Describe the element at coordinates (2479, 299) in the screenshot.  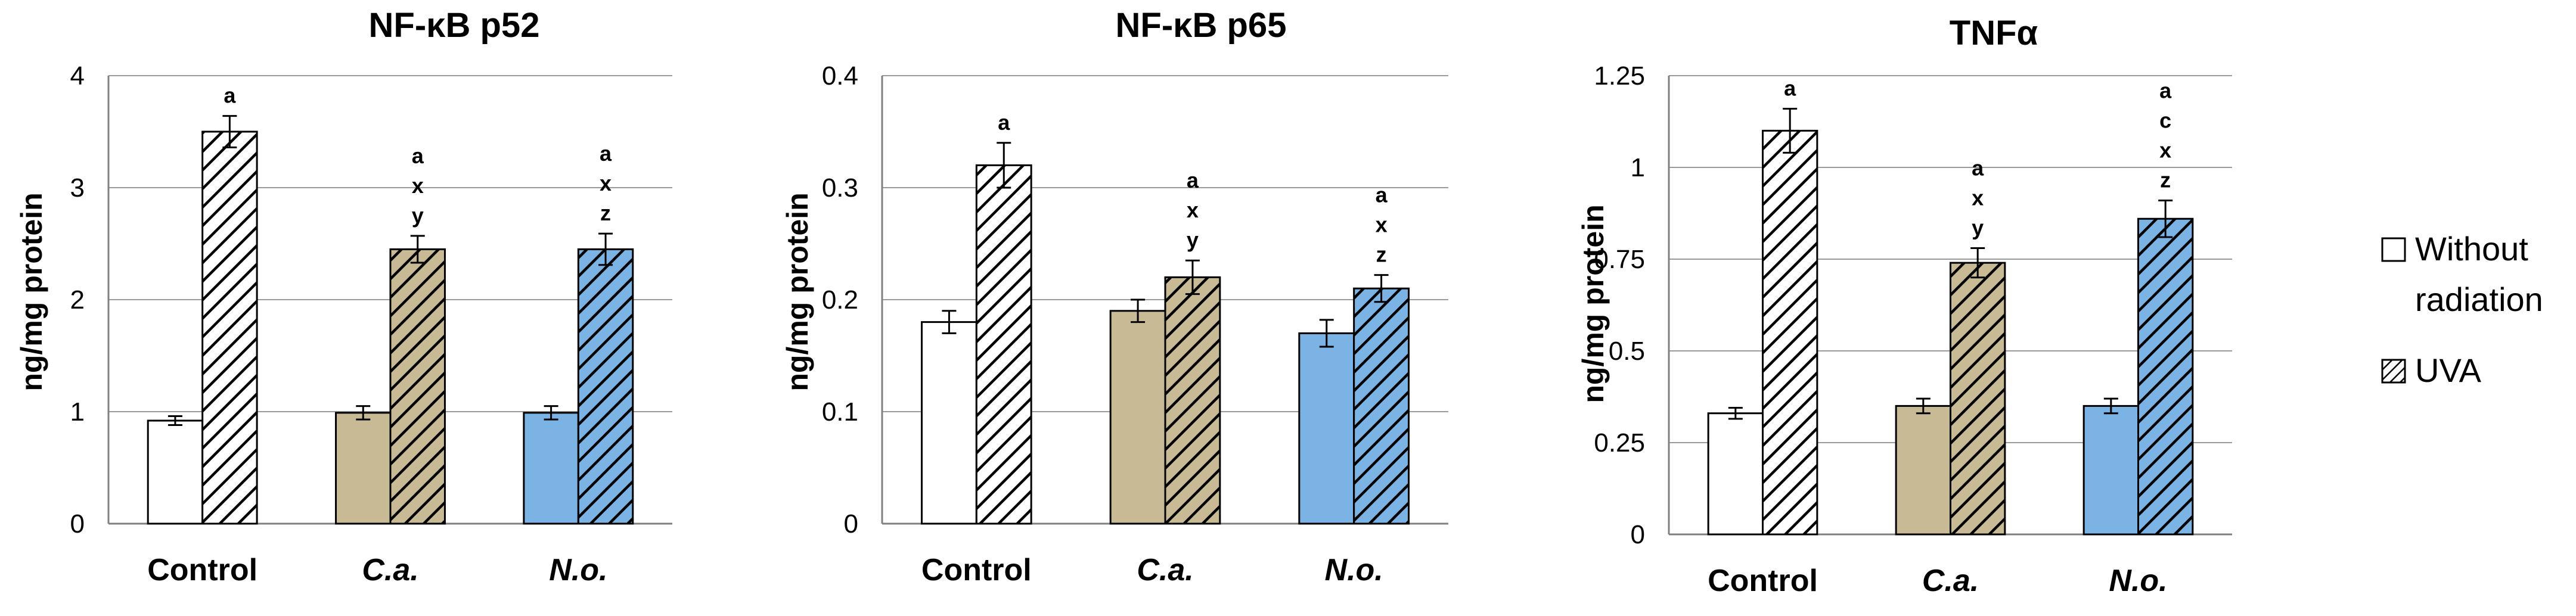
I see `legend-label-without-radiation-line2: radiation` at that location.